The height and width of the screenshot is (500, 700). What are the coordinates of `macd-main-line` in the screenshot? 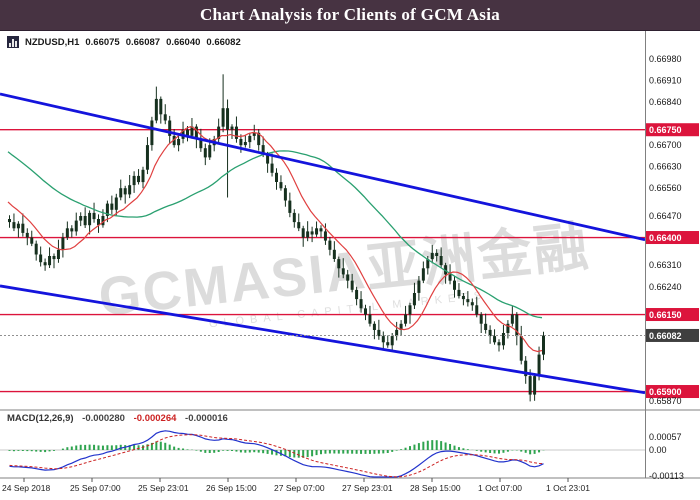 It's located at (276, 454).